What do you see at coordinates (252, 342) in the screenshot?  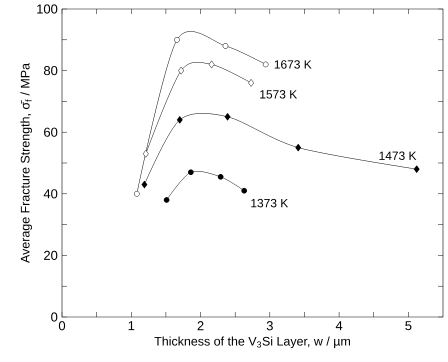 I see `x-axis-title: Thickness of the V$_{3}$Si Layer, w / µm` at bounding box center [252, 342].